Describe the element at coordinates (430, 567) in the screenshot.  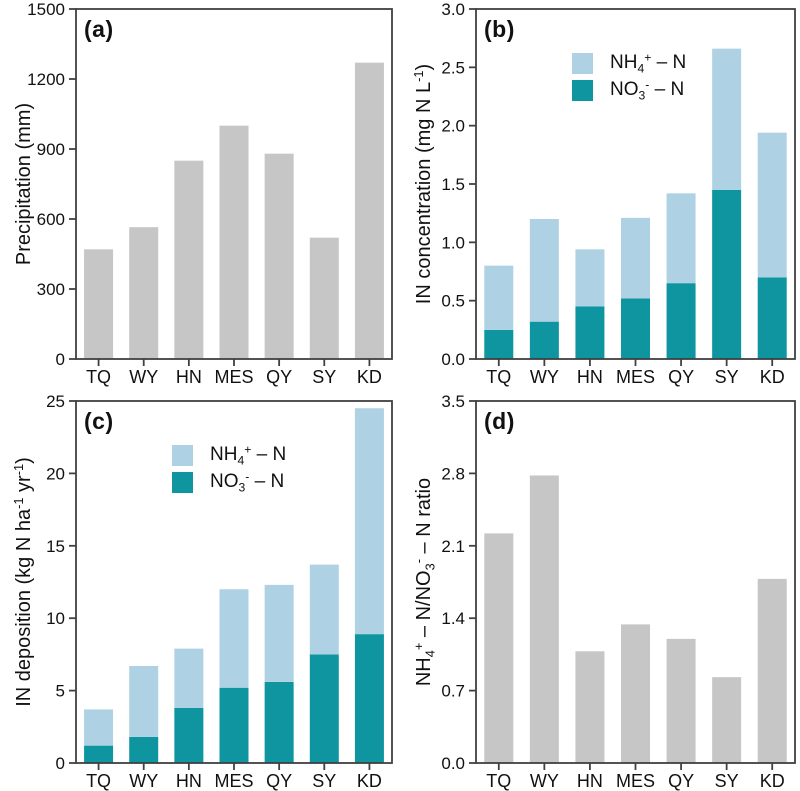
I see `label-part: 3` at that location.